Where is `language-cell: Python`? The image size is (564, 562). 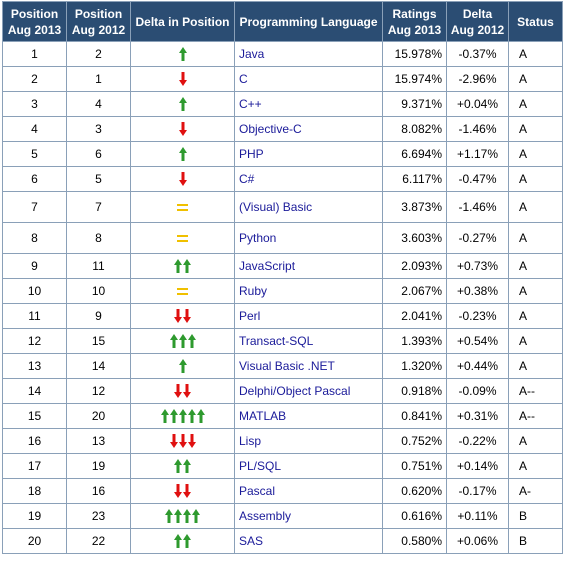 language-cell: Python is located at coordinates (308, 238).